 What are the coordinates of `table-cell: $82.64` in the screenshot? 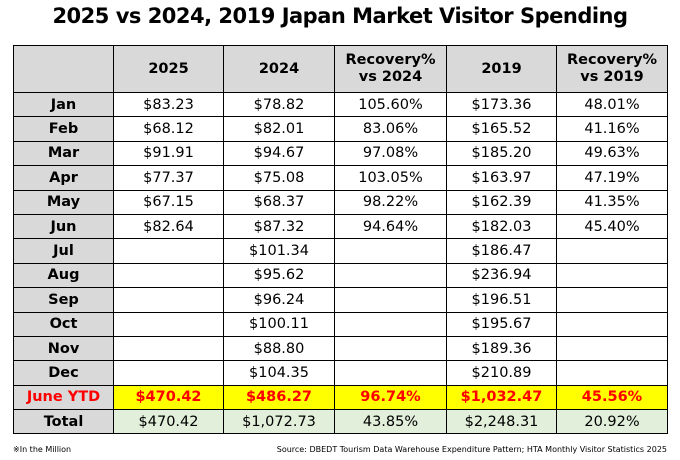 It's located at (168, 226).